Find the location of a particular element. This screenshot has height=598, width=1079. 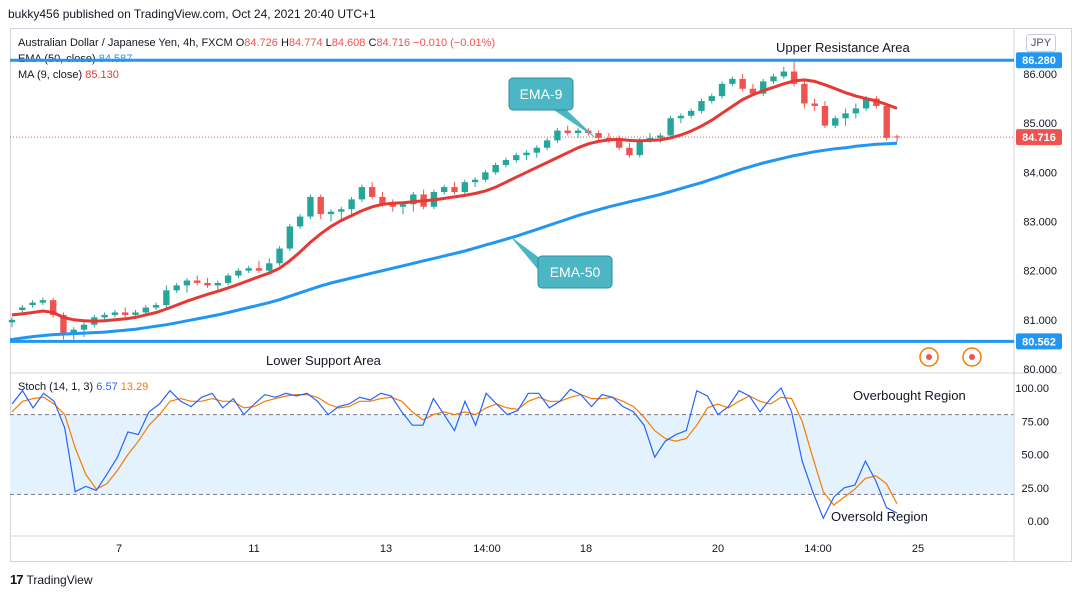

stoch-legend: Stoch (14, 1, 3) 6.57 13.29 is located at coordinates (83, 387).